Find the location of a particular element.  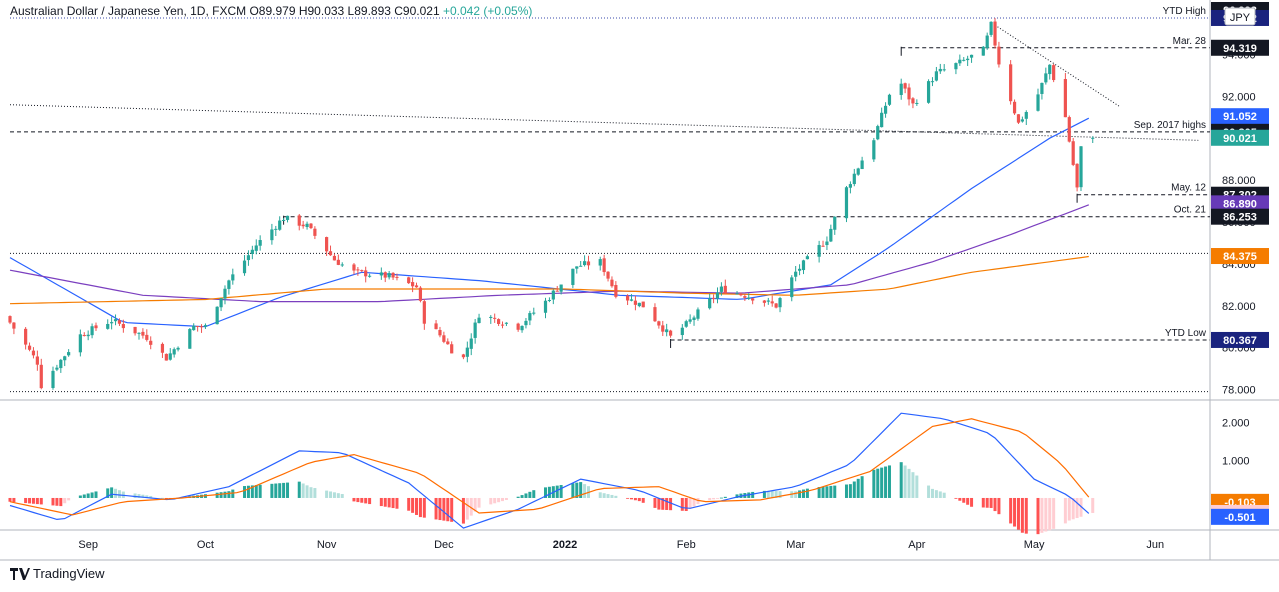

signal-line is located at coordinates (549, 467).